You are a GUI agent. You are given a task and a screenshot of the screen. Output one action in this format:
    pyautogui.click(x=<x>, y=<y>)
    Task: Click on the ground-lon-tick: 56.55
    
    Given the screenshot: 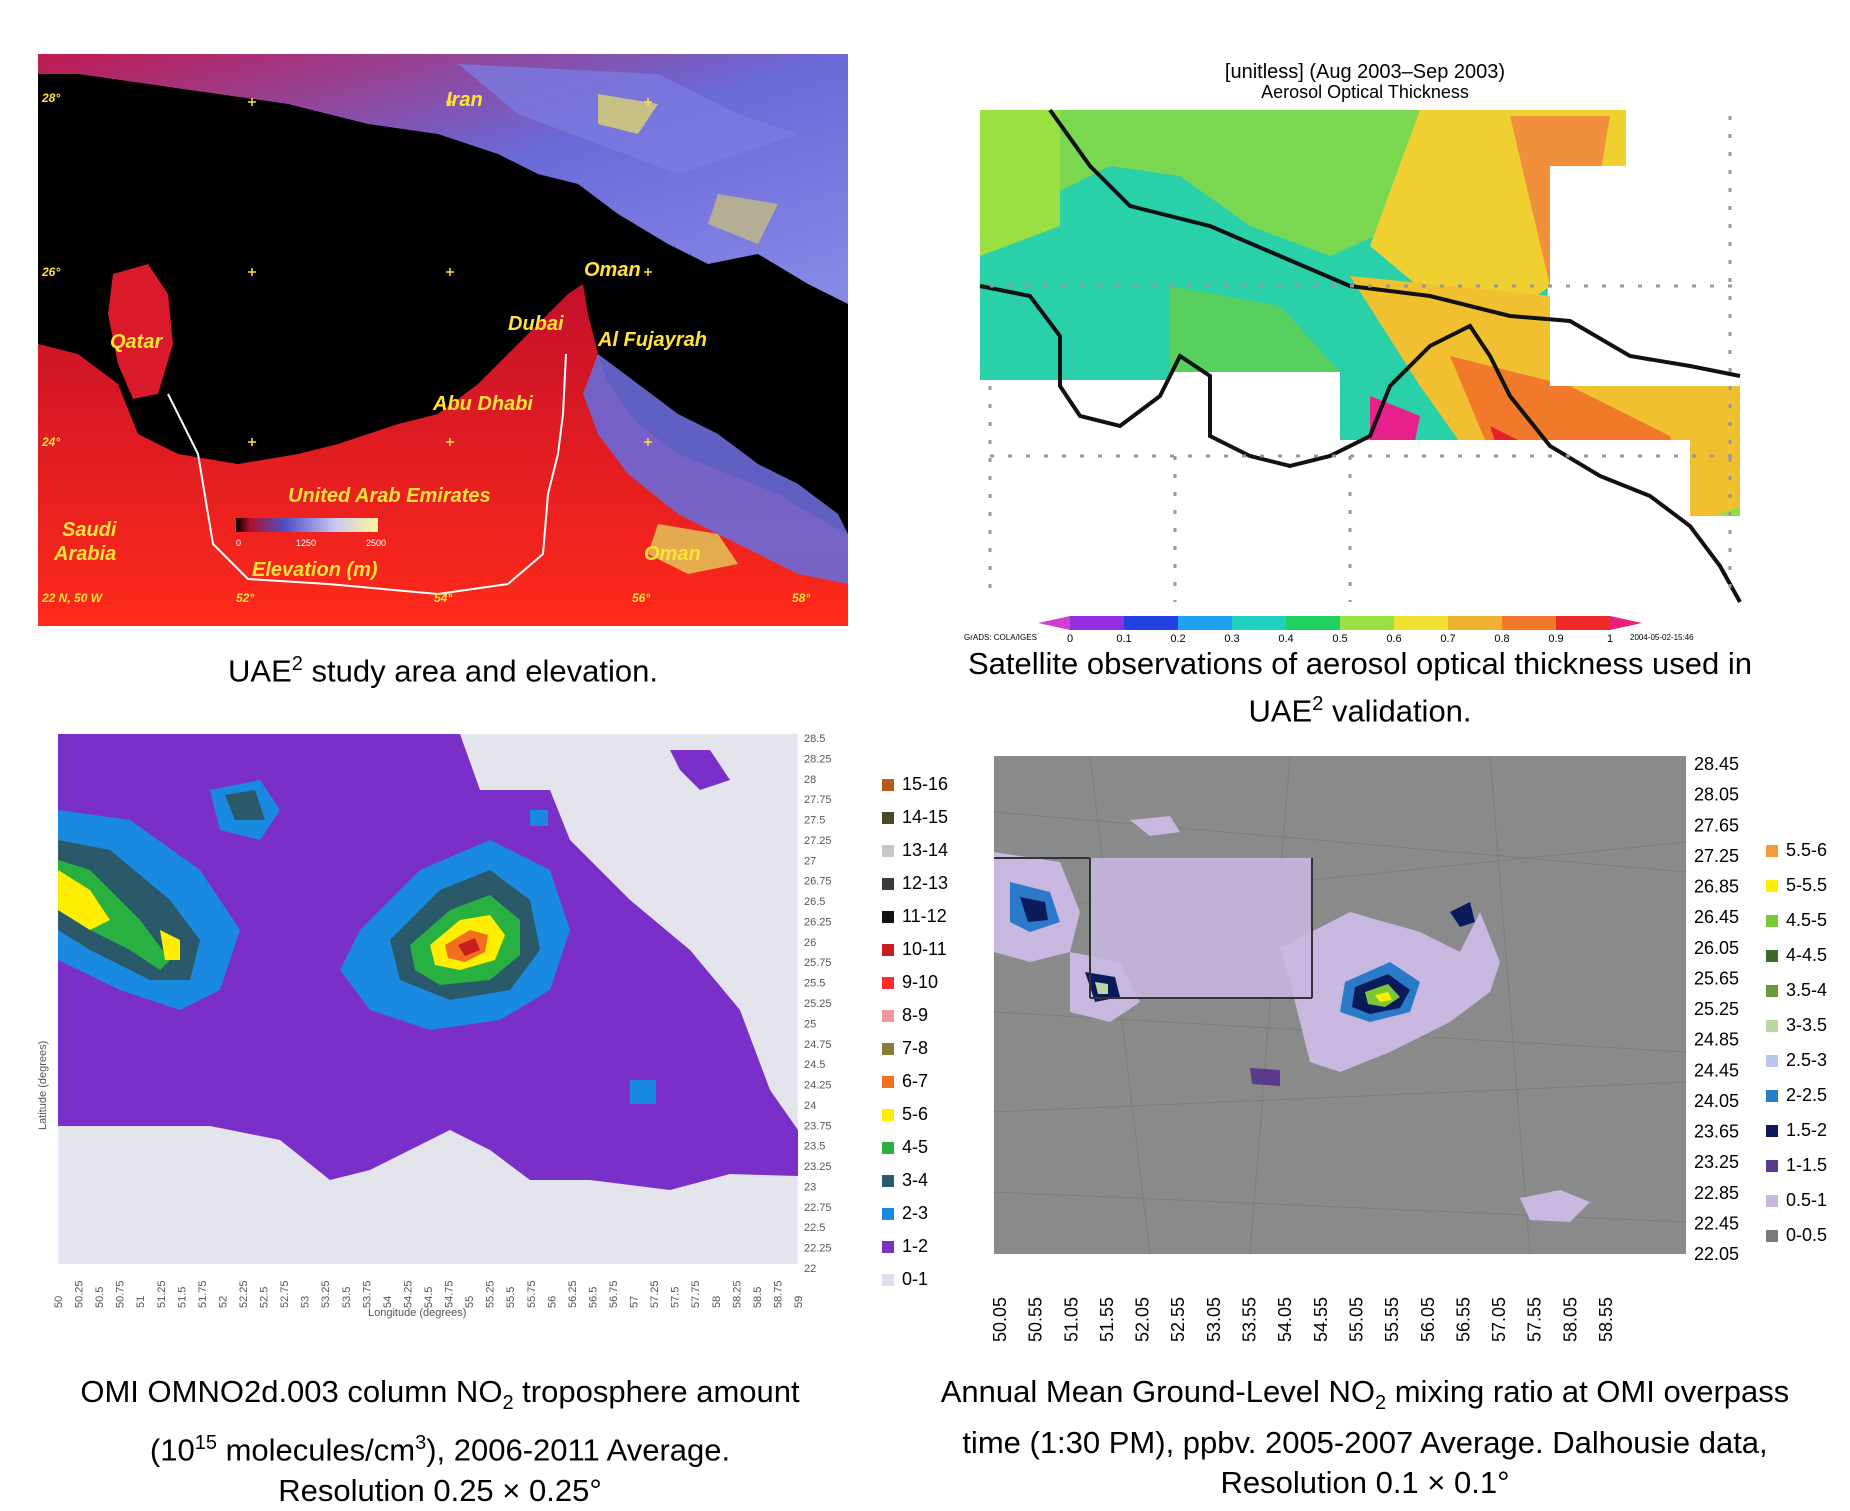 What is the action you would take?
    pyautogui.click(x=1463, y=1319)
    